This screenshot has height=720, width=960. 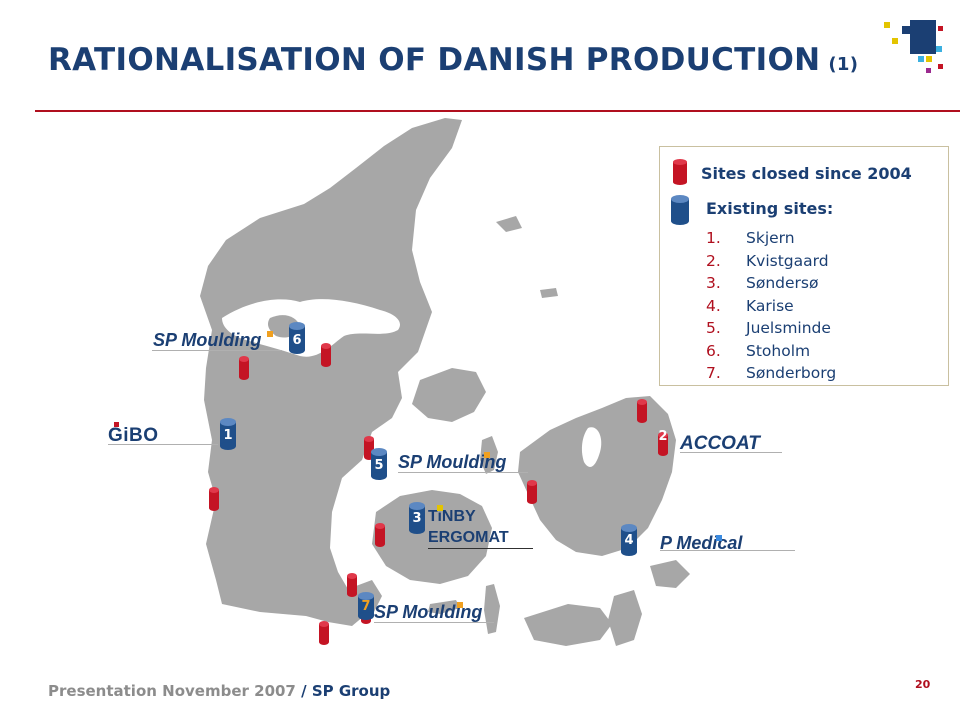 I want to click on list-item: 2. Kvistgaard, so click(x=767, y=260).